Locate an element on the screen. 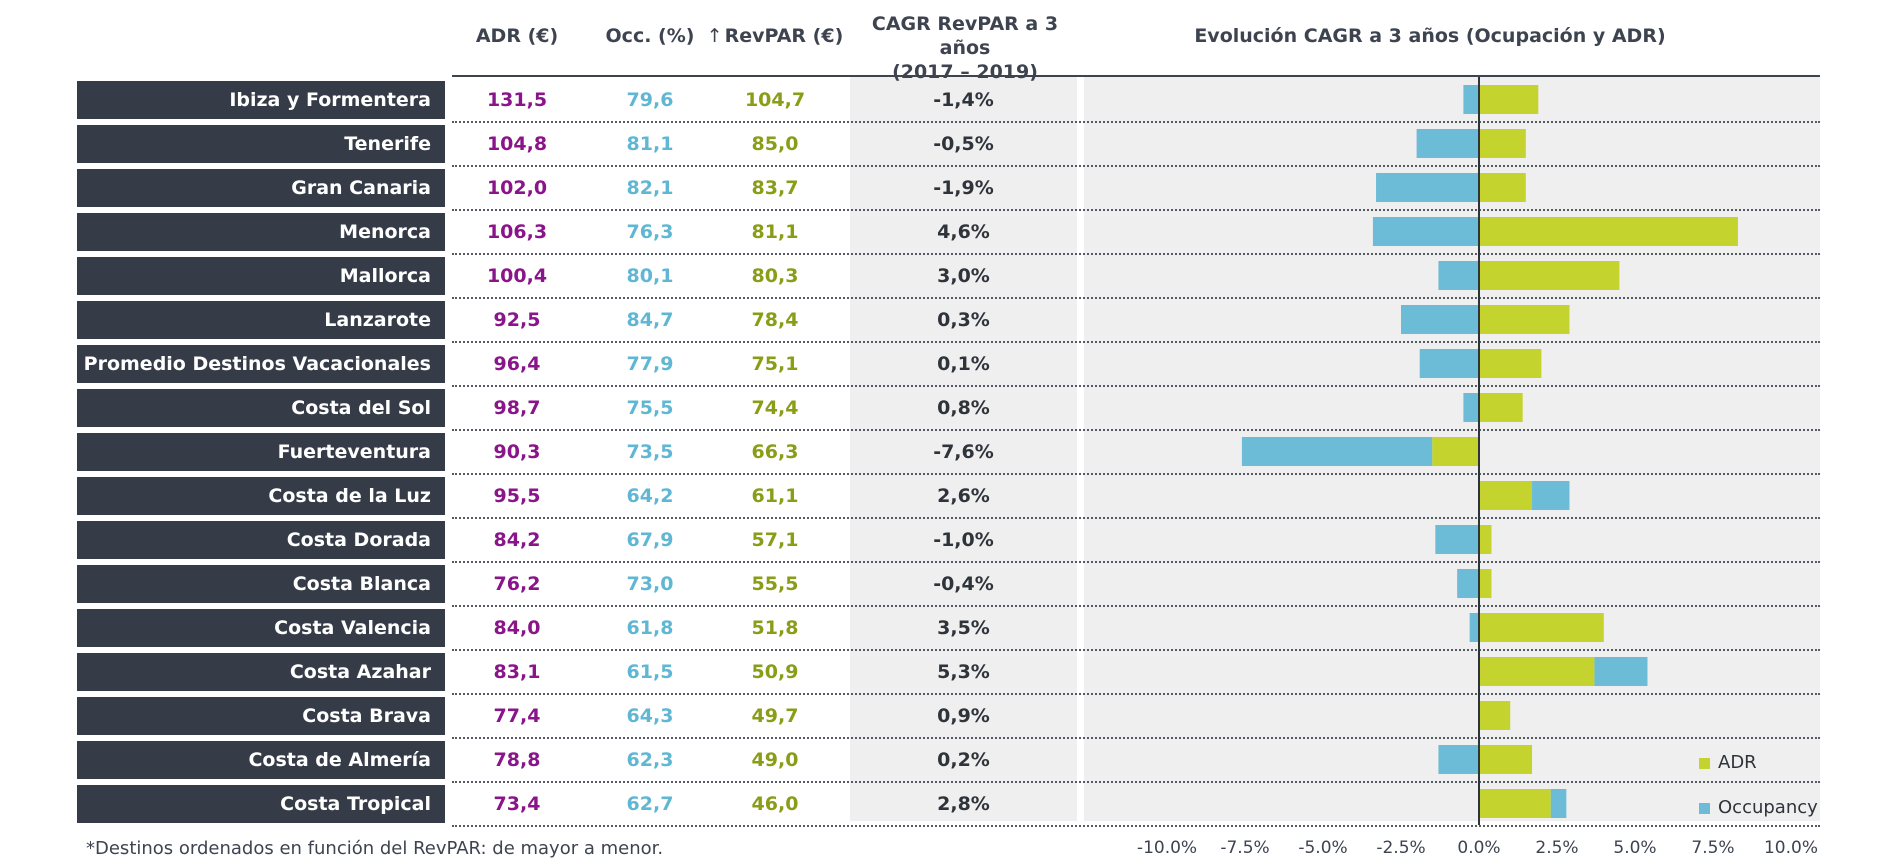  destination-label: Costa Blanca is located at coordinates (261, 584).